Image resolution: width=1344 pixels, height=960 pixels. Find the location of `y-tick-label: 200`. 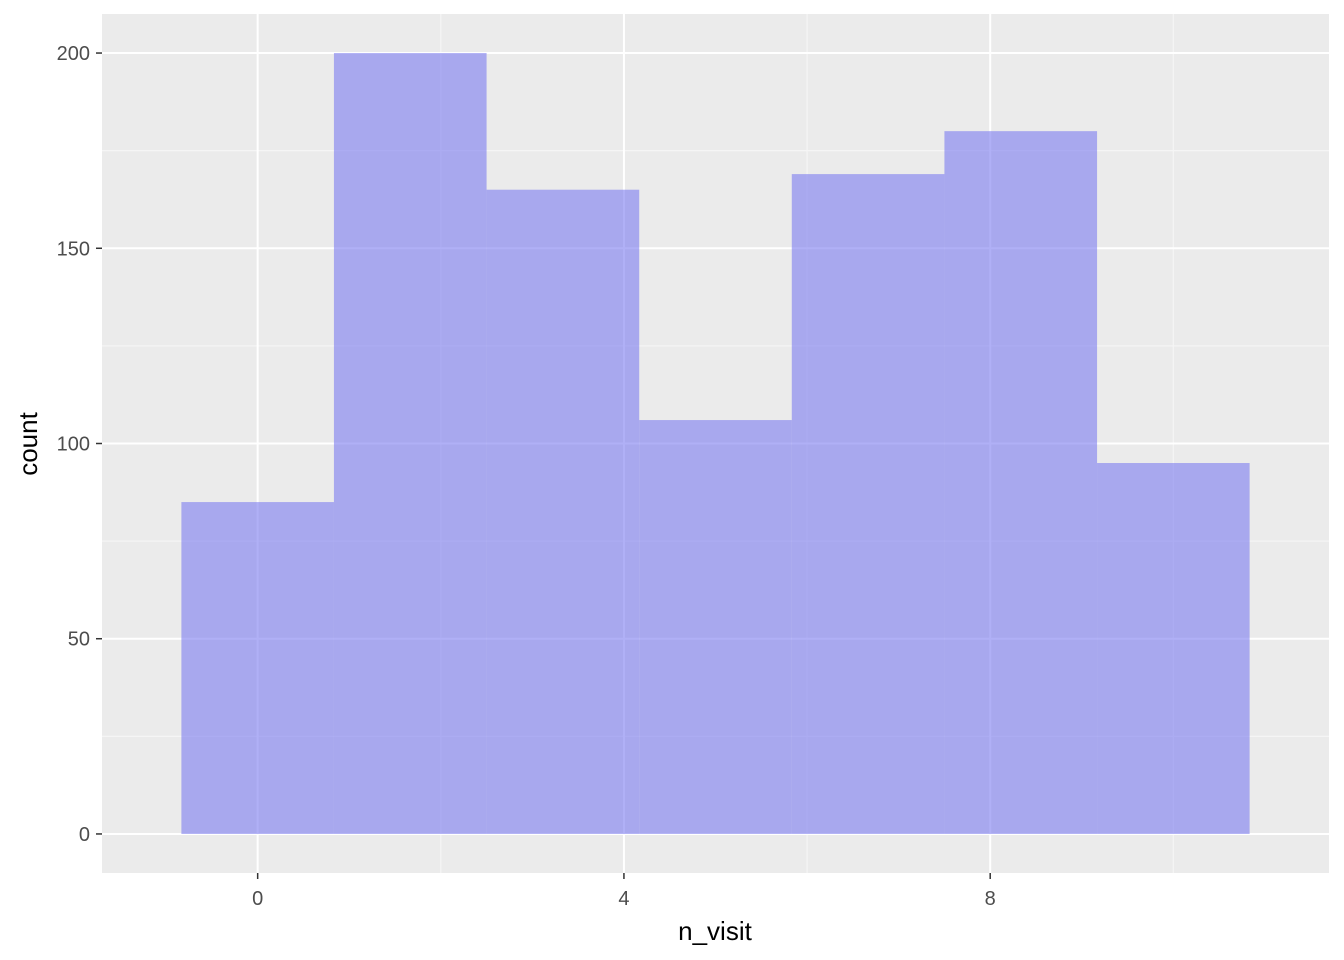

y-tick-label: 200 is located at coordinates (73, 54).